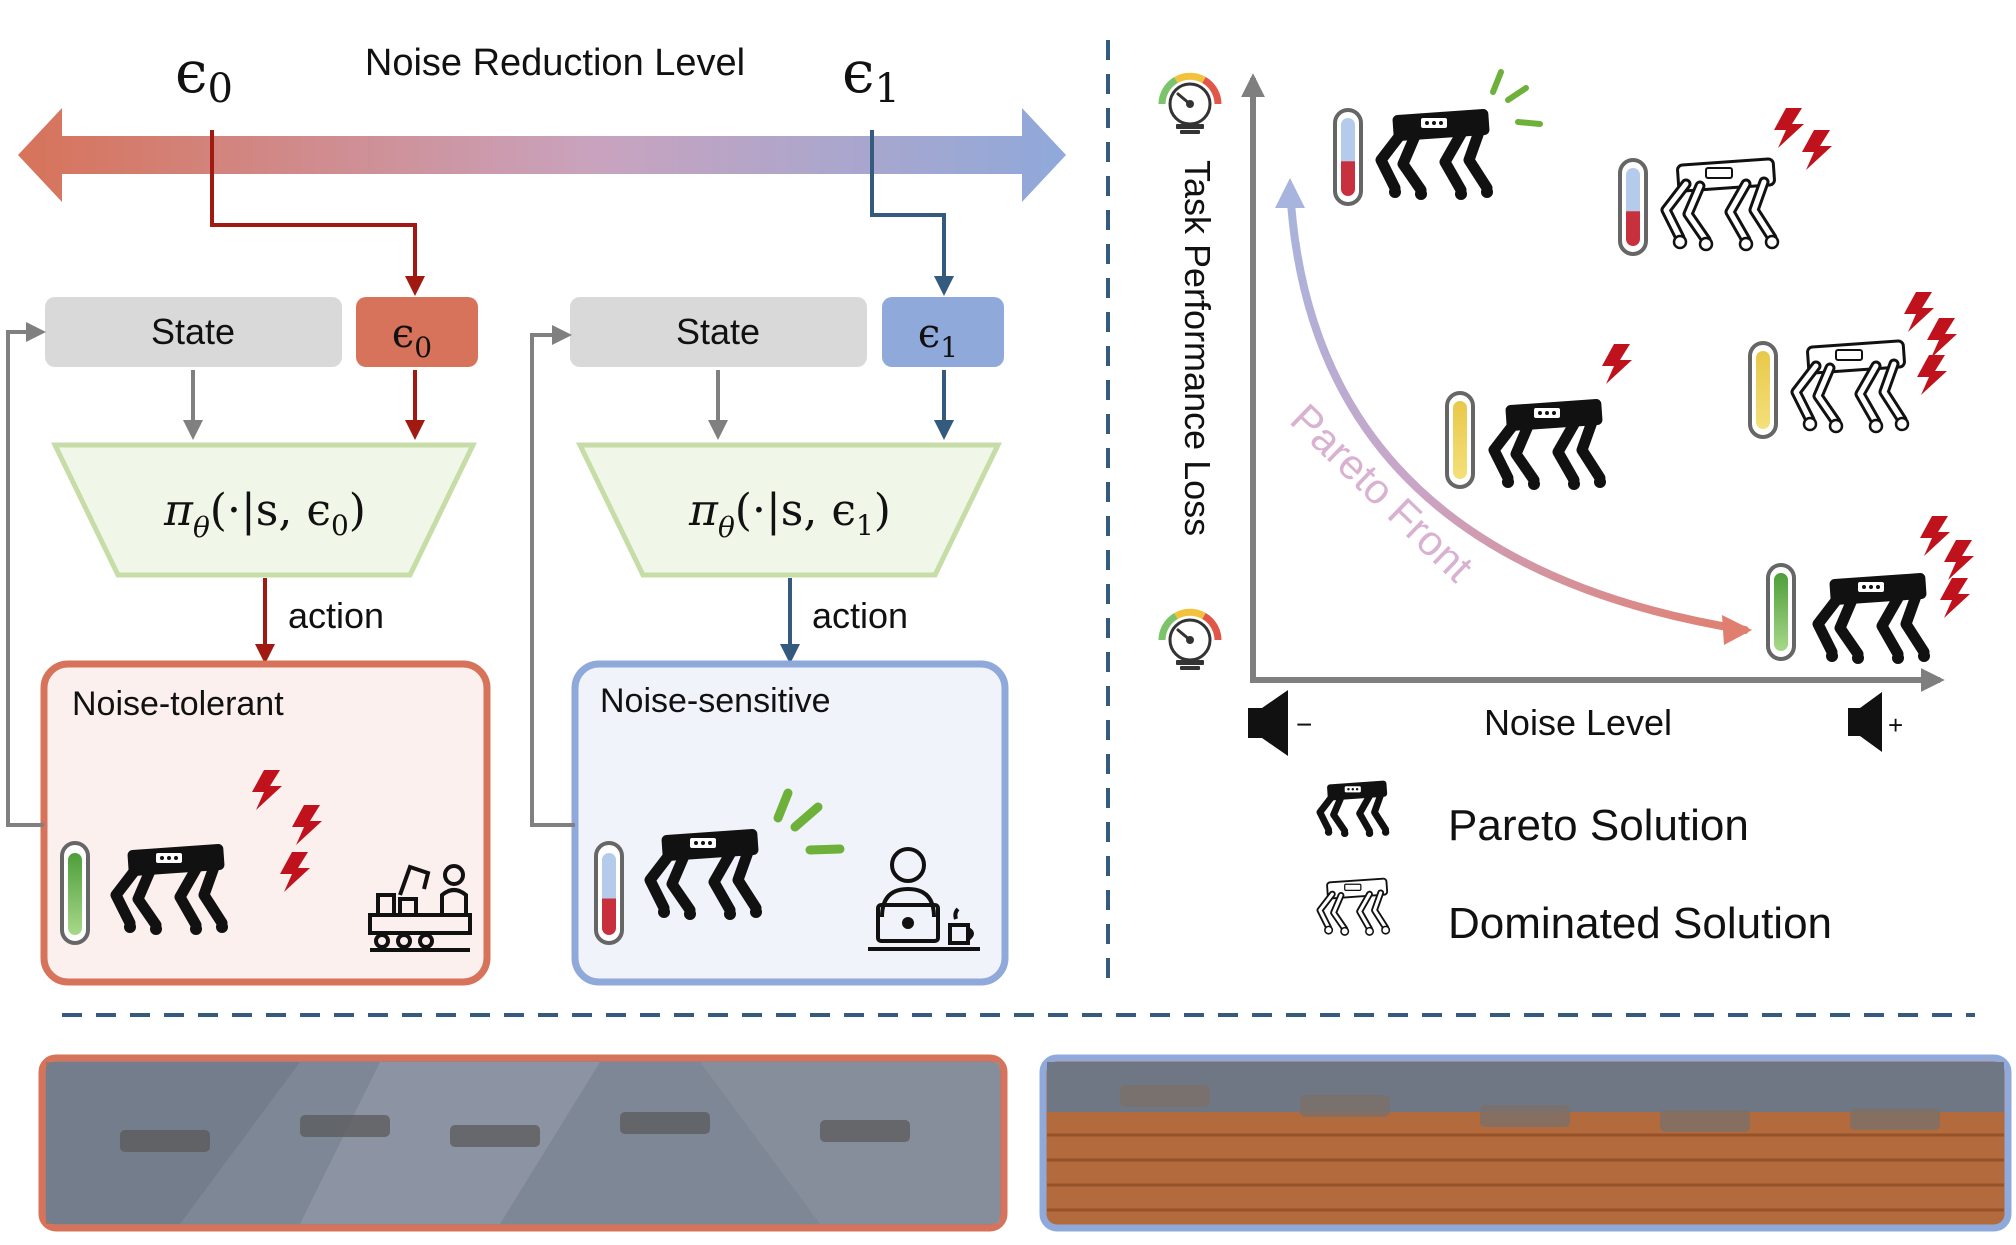  What do you see at coordinates (860, 615) in the screenshot?
I see `action-label-right: action` at bounding box center [860, 615].